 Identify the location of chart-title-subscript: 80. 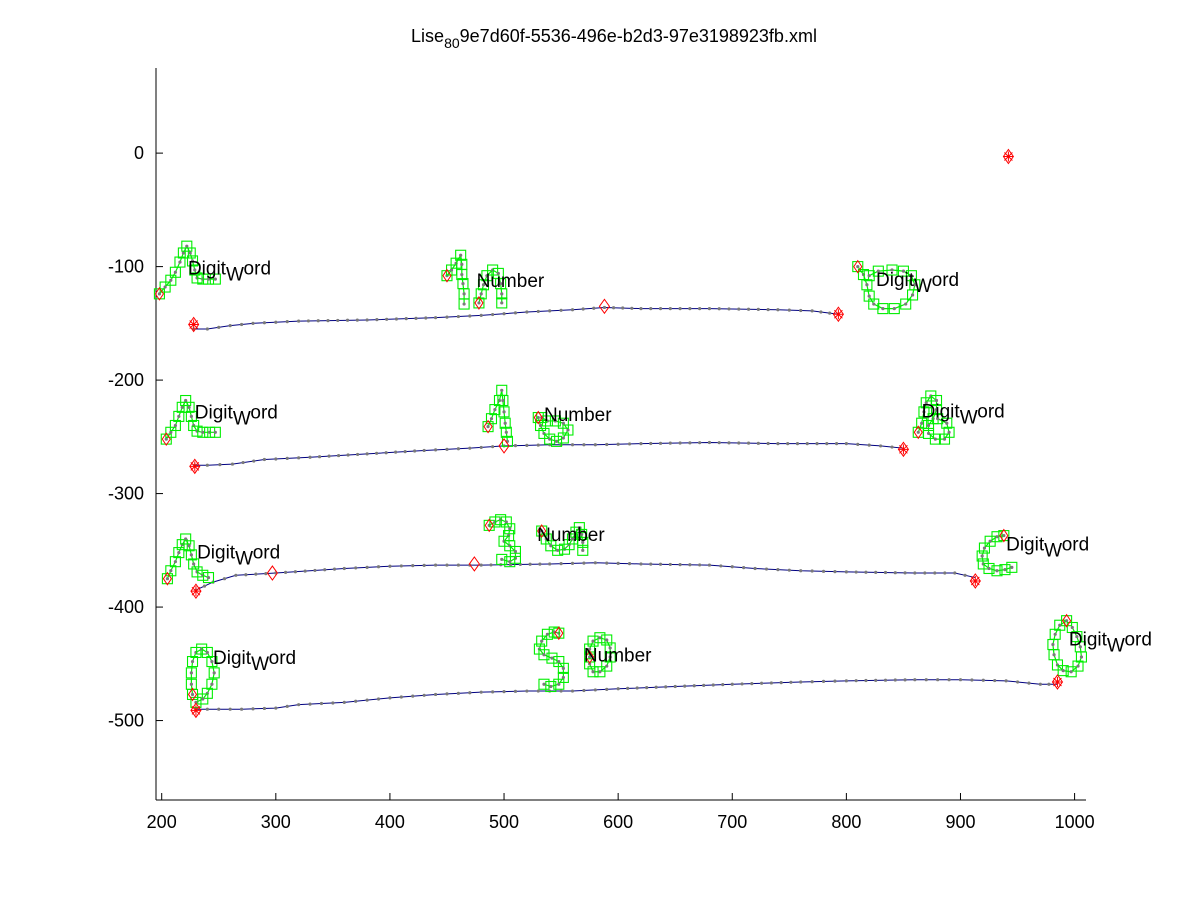
(452, 43).